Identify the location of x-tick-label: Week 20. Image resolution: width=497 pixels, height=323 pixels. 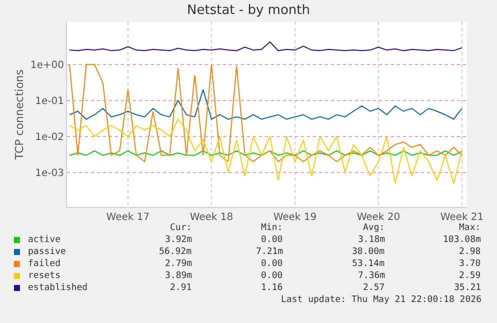
(378, 217).